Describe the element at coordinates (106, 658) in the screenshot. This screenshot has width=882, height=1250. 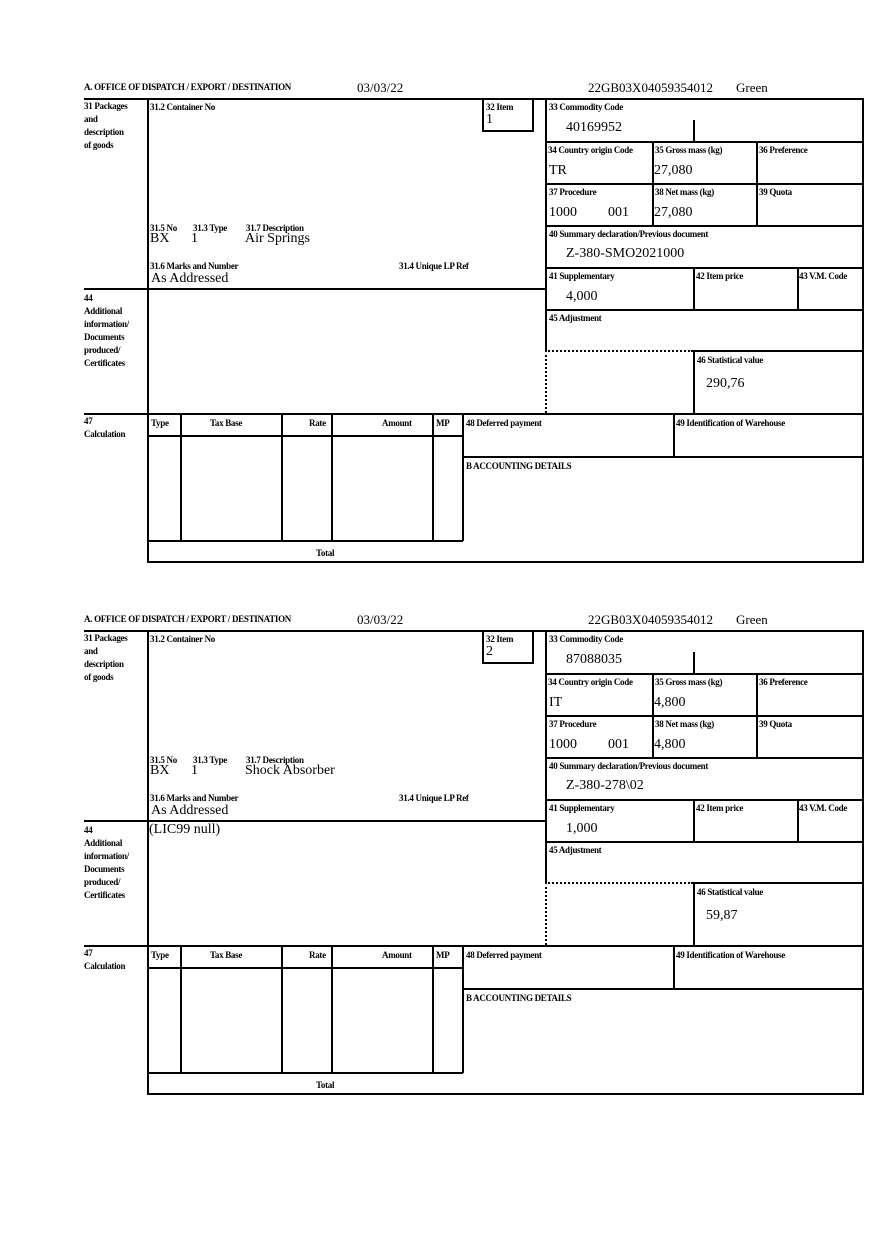
I see `packages-label: 31 Packages and description of goods` at that location.